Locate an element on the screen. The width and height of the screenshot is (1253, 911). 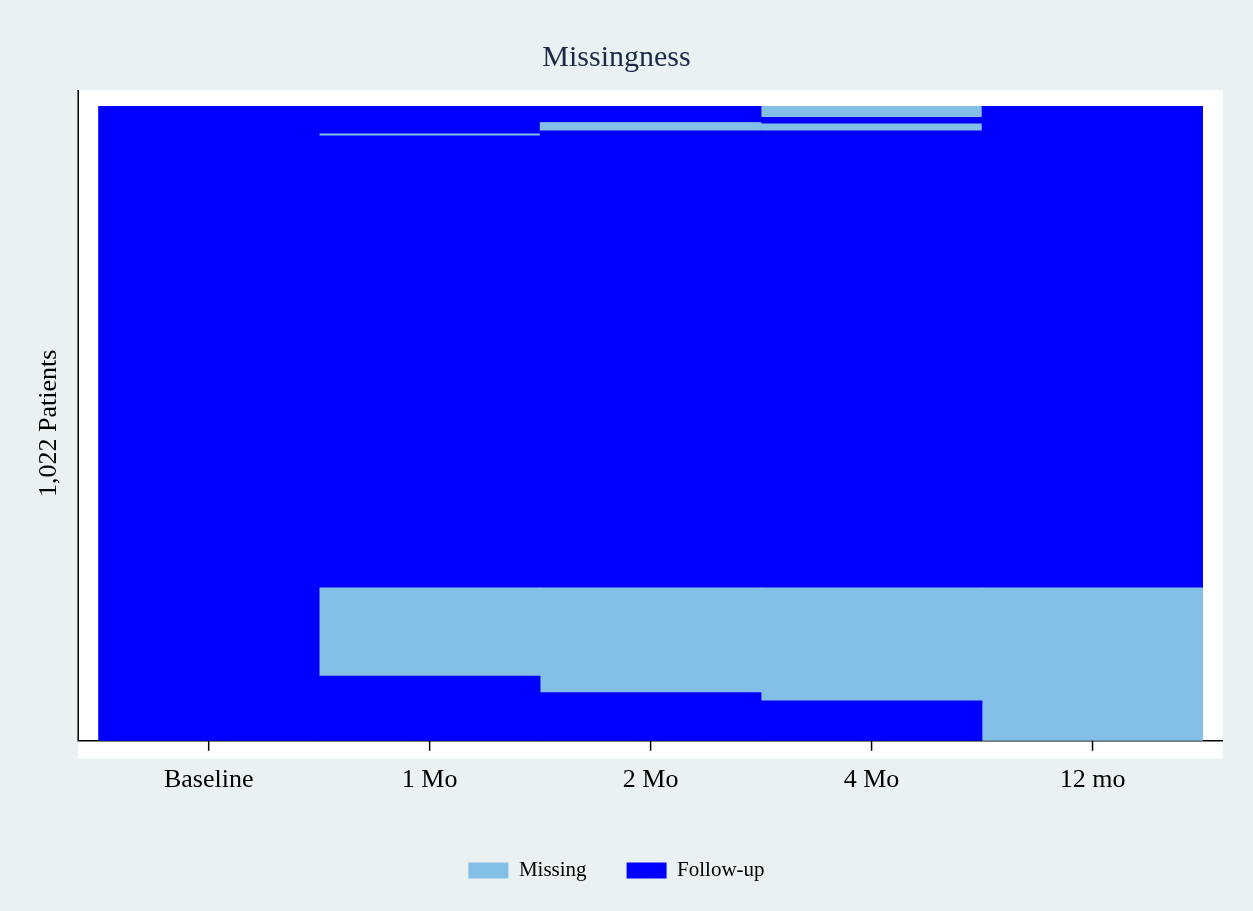
legend-label: Follow-up is located at coordinates (721, 869).